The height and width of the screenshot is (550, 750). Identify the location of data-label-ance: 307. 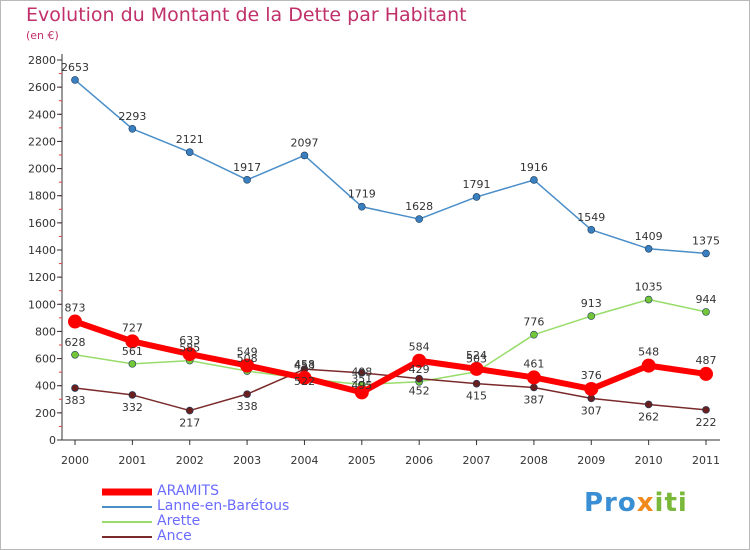
(591, 410).